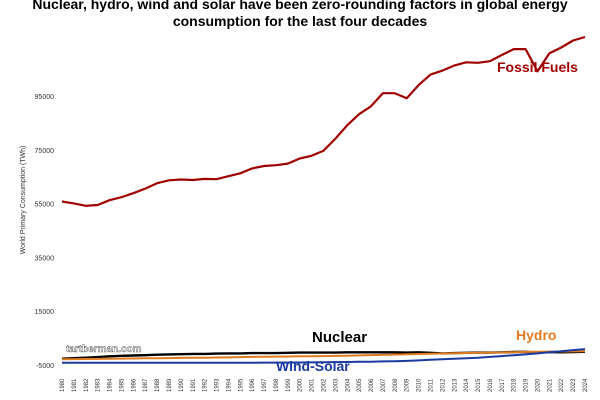 This screenshot has height=400, width=600. I want to click on x-tick-label: 2012, so click(443, 385).